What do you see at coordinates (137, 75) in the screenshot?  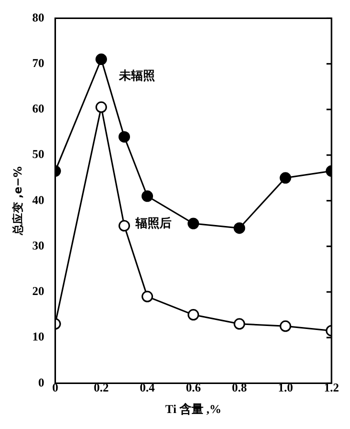 I see `series-label: 未辐照` at bounding box center [137, 75].